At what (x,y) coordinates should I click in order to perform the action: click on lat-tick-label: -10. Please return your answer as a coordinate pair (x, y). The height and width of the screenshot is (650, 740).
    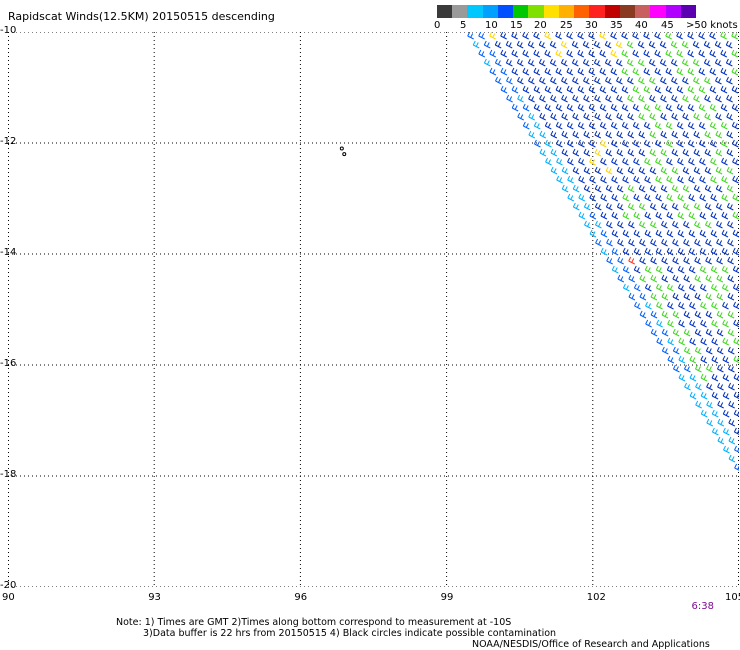
    Looking at the image, I should click on (8, 30).